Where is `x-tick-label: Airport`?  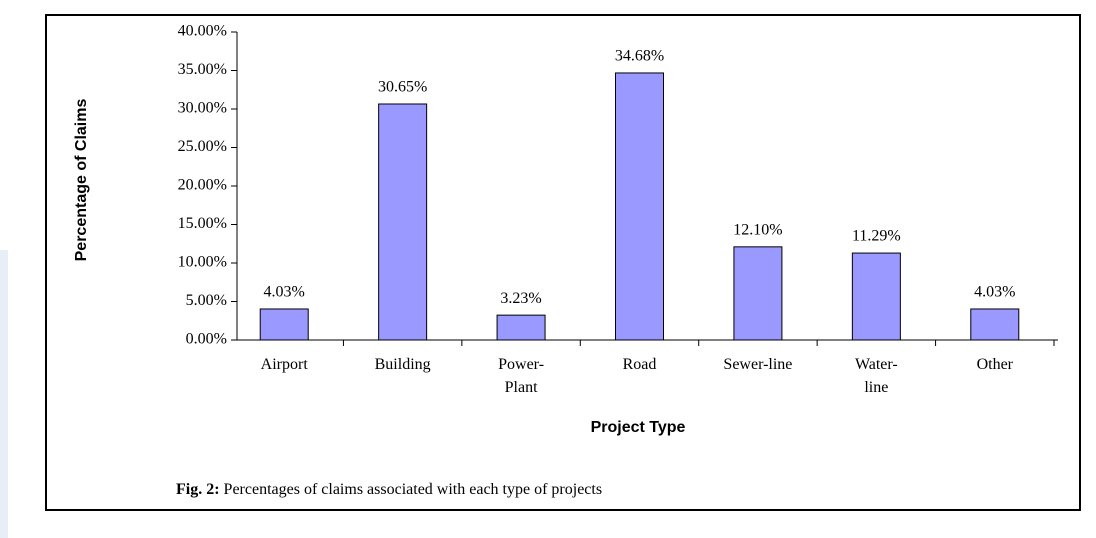 x-tick-label: Airport is located at coordinates (285, 364).